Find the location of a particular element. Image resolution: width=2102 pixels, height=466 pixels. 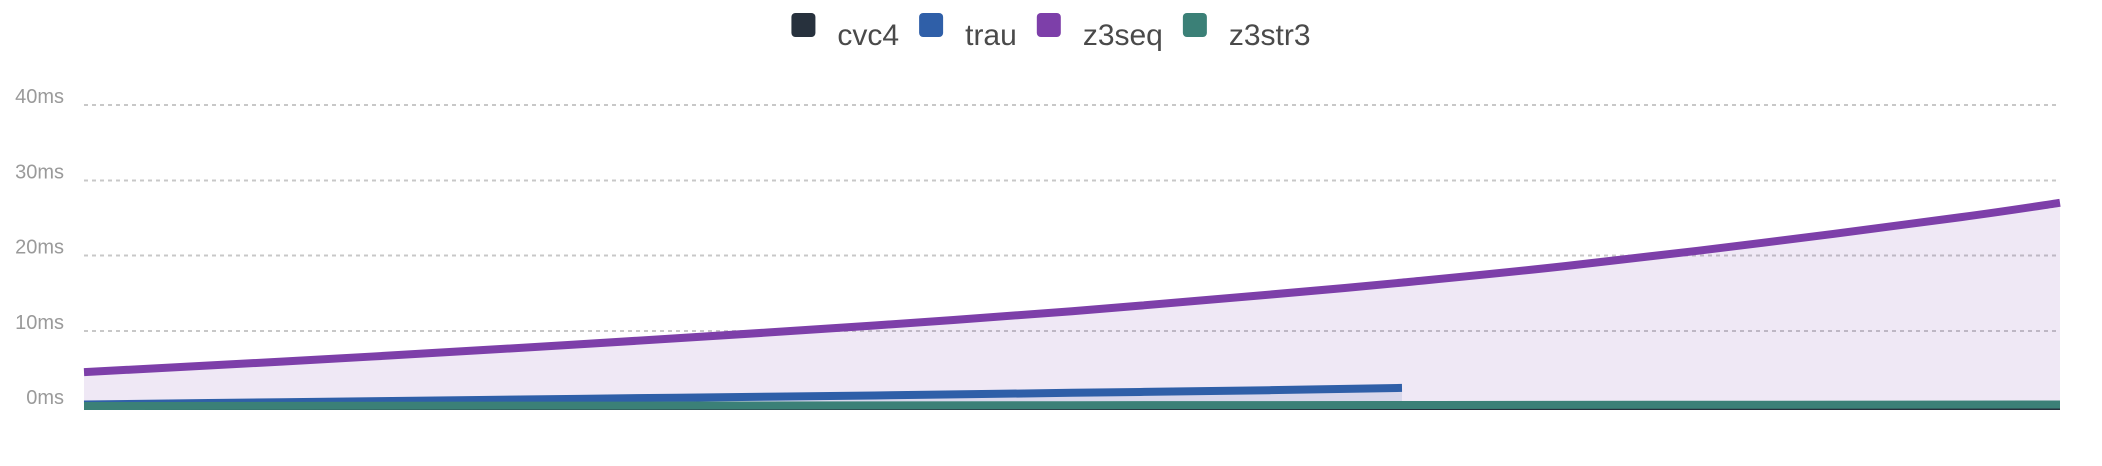

y-axis: 0ms 10ms 20ms 30ms 40ms is located at coordinates (39, 247).